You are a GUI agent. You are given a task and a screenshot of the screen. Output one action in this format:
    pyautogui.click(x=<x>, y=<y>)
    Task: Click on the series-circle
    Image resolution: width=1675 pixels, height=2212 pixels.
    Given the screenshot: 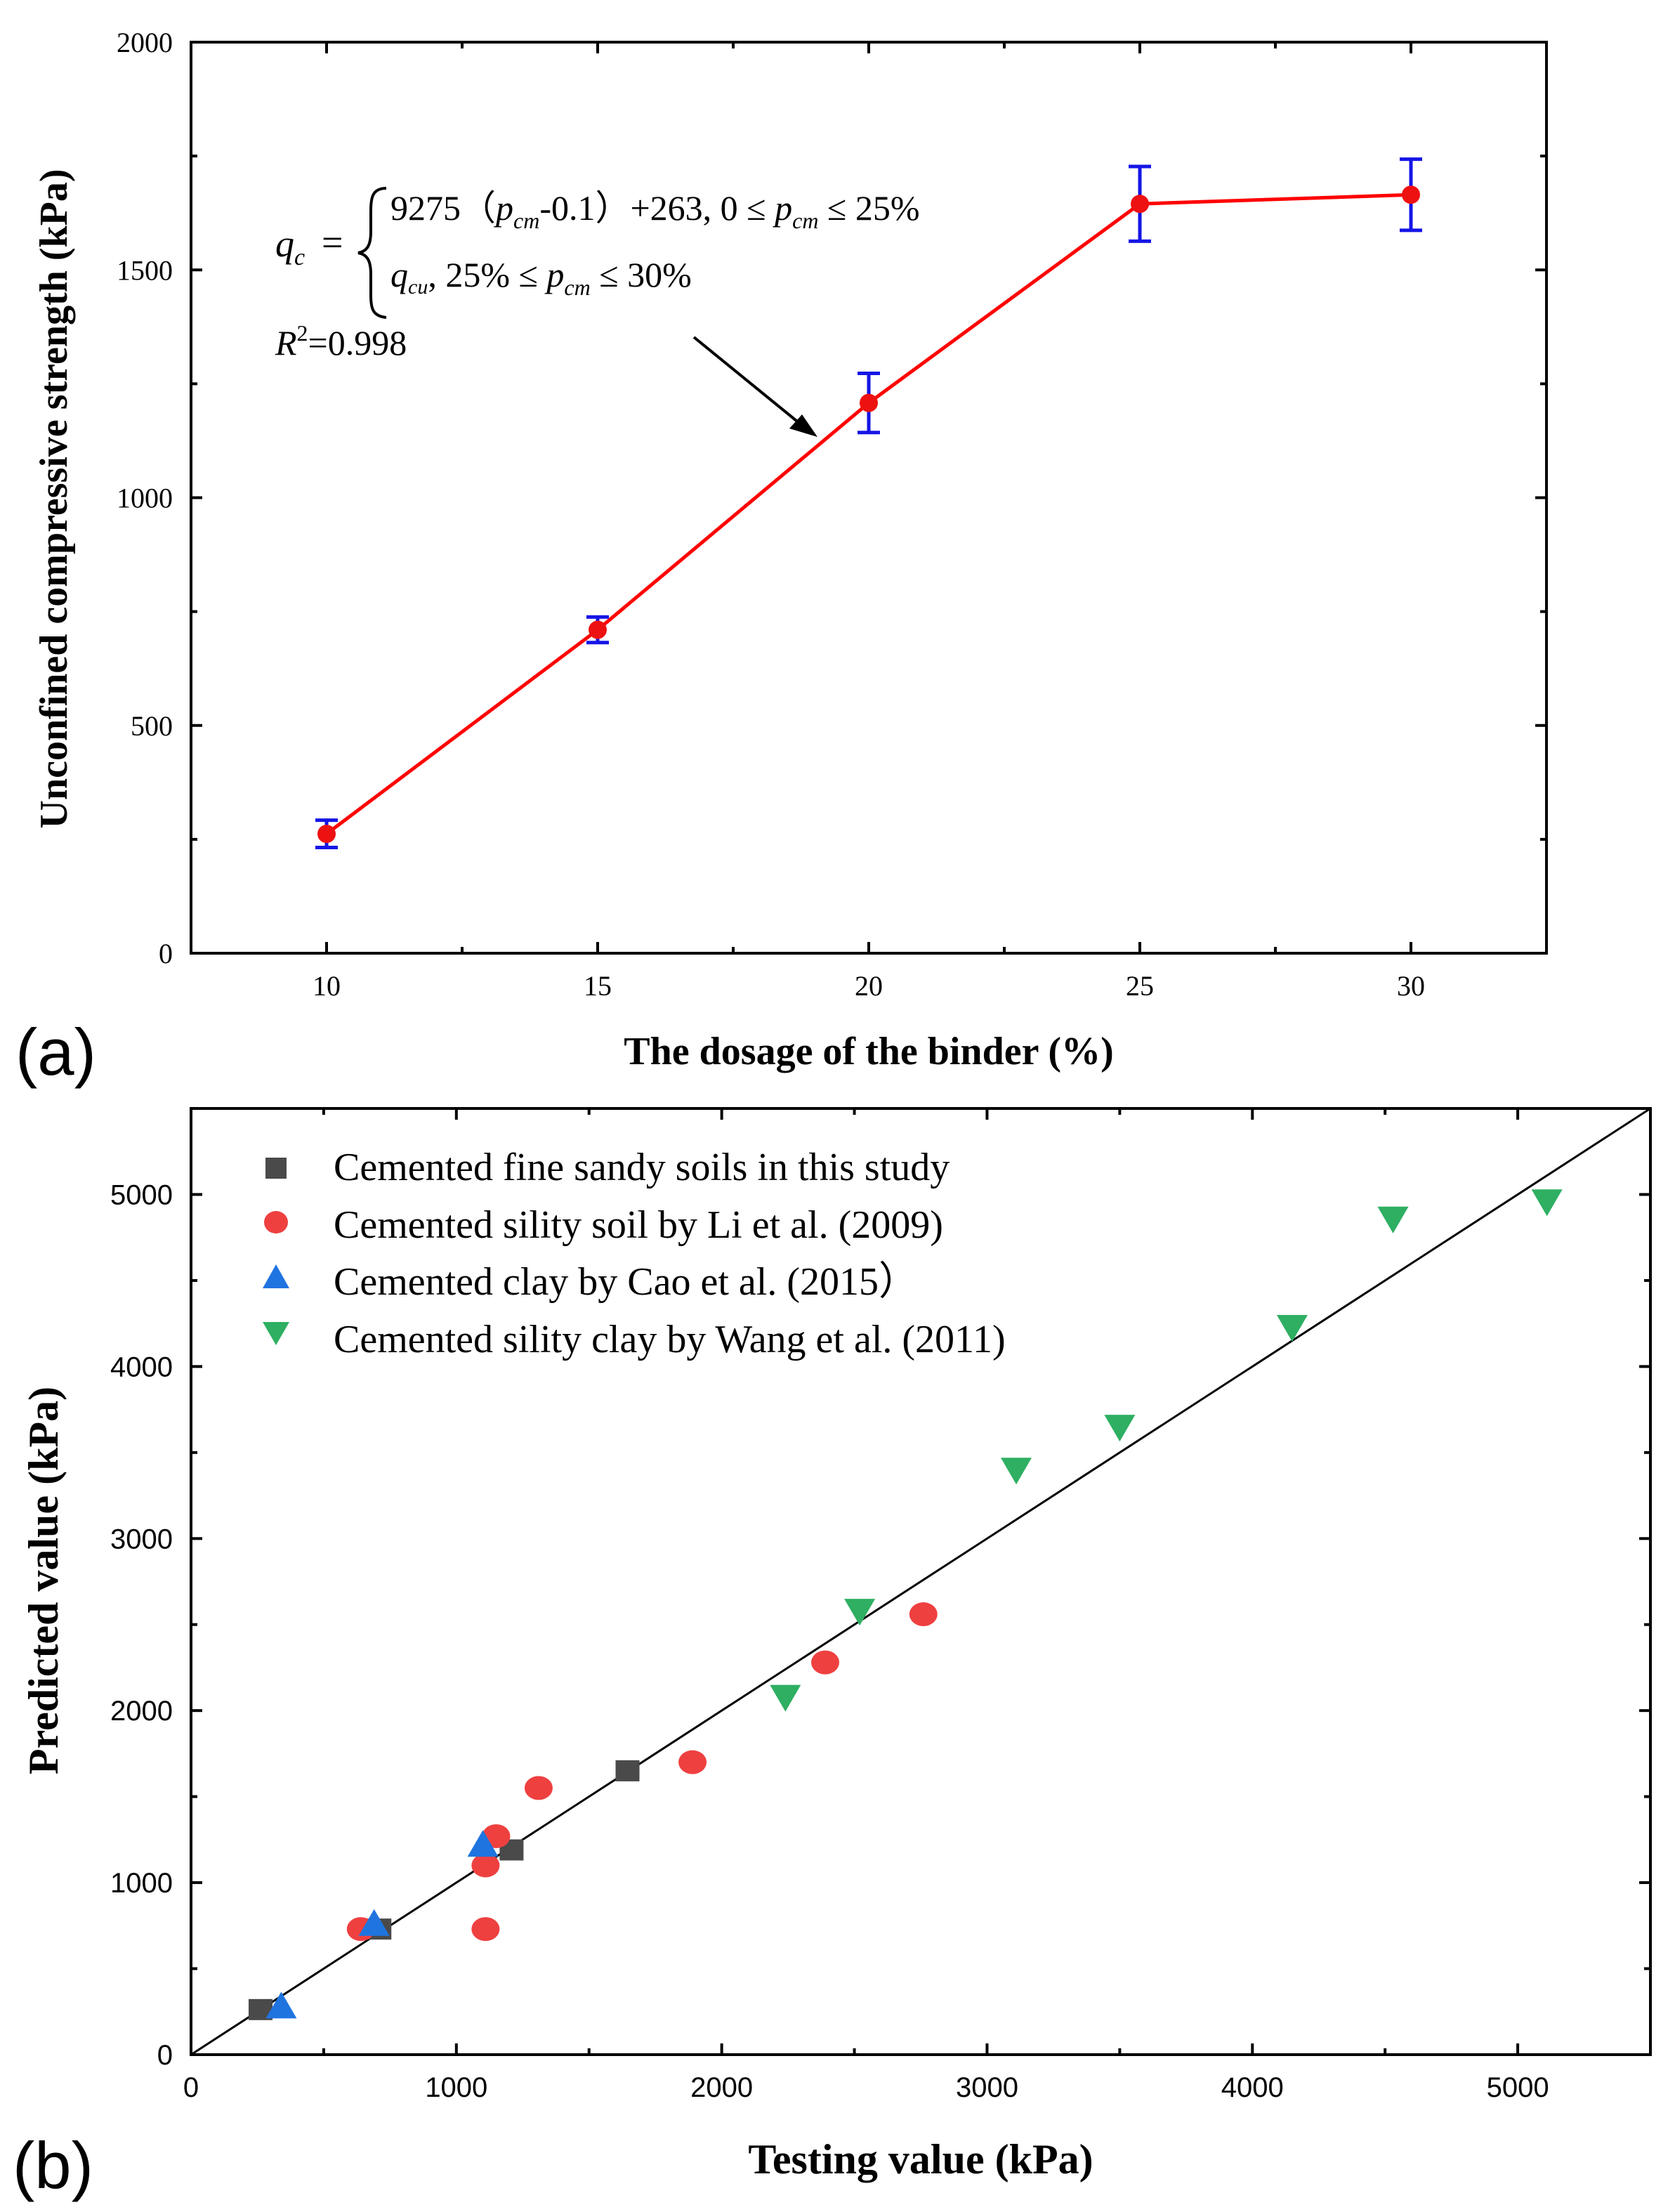 What is the action you would take?
    pyautogui.click(x=642, y=1772)
    